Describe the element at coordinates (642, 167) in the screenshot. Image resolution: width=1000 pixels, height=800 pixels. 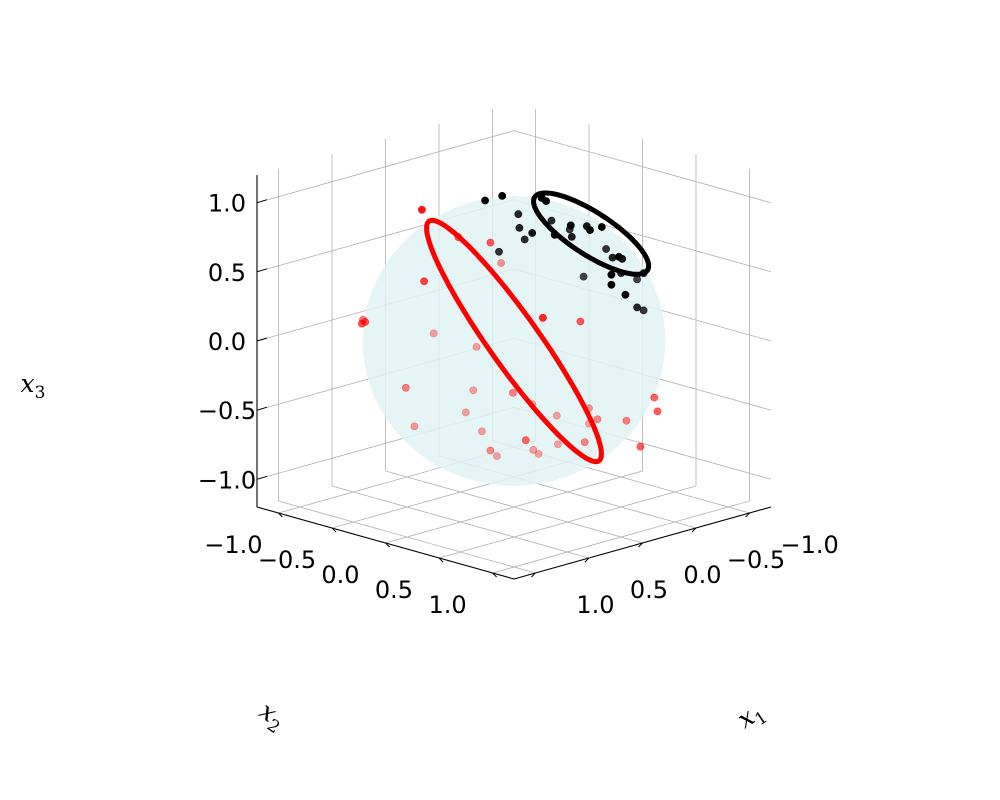
I see `gridline-wall-x3` at that location.